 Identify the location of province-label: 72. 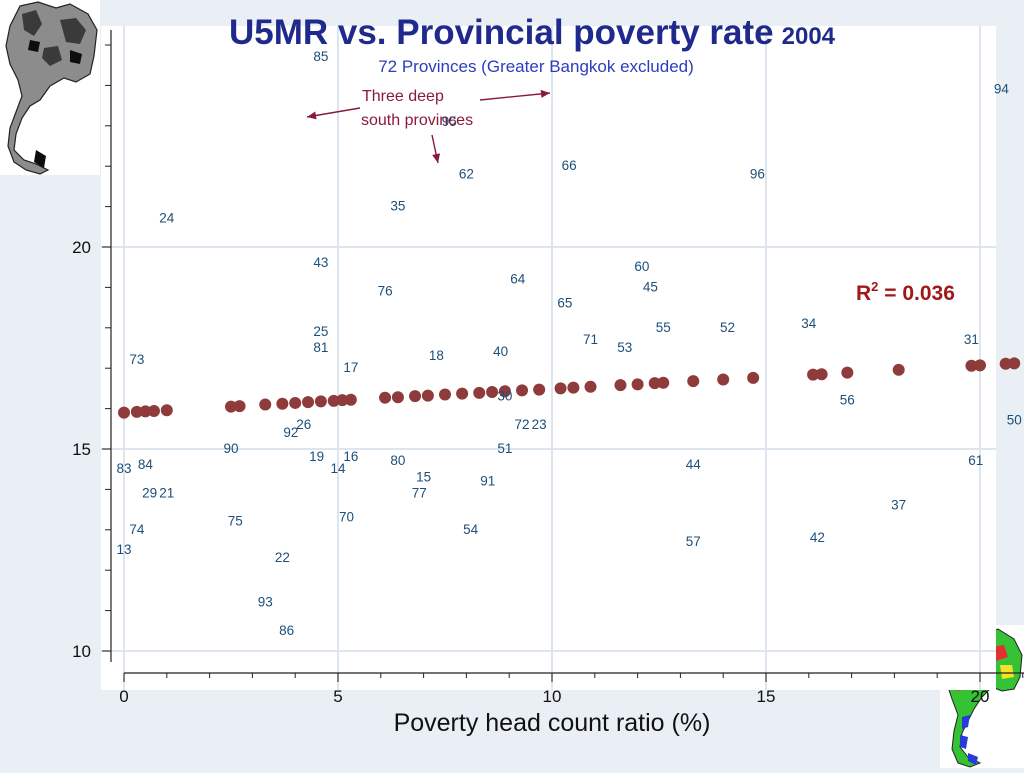
(522, 424).